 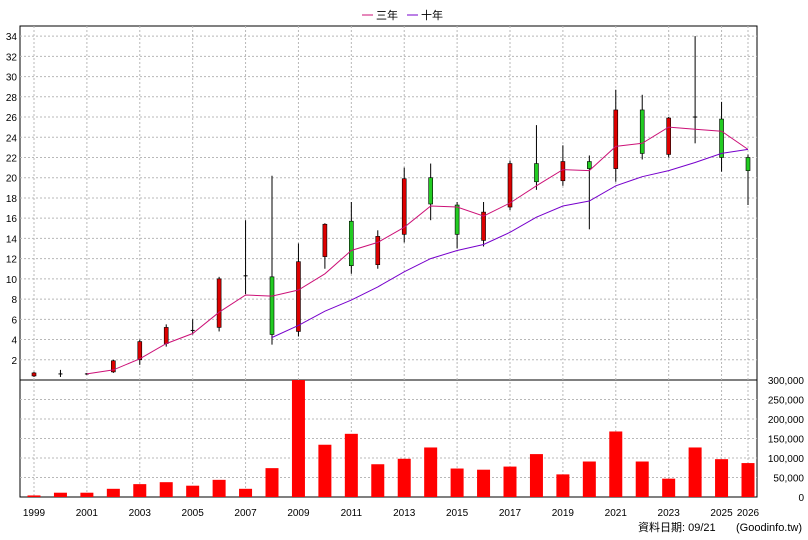 I want to click on price-tick-label: 12, so click(x=12, y=260).